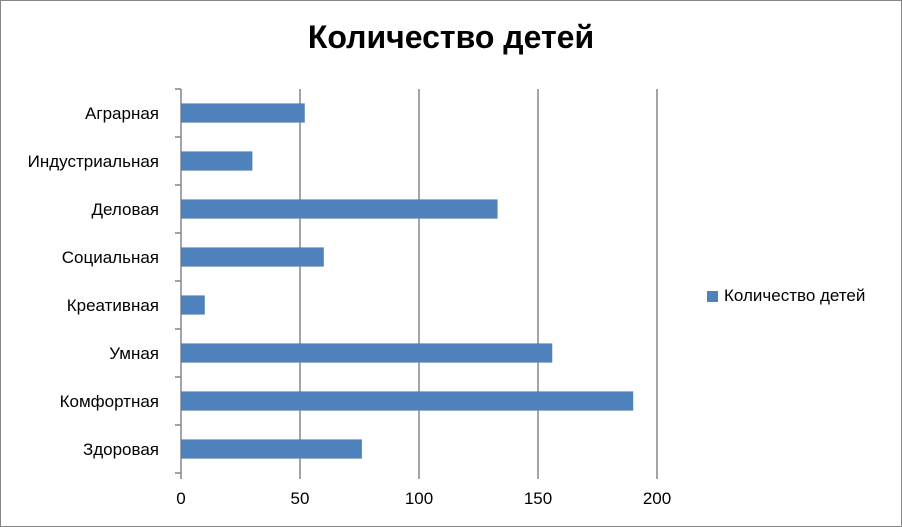  I want to click on legend: Количество детей, so click(786, 296).